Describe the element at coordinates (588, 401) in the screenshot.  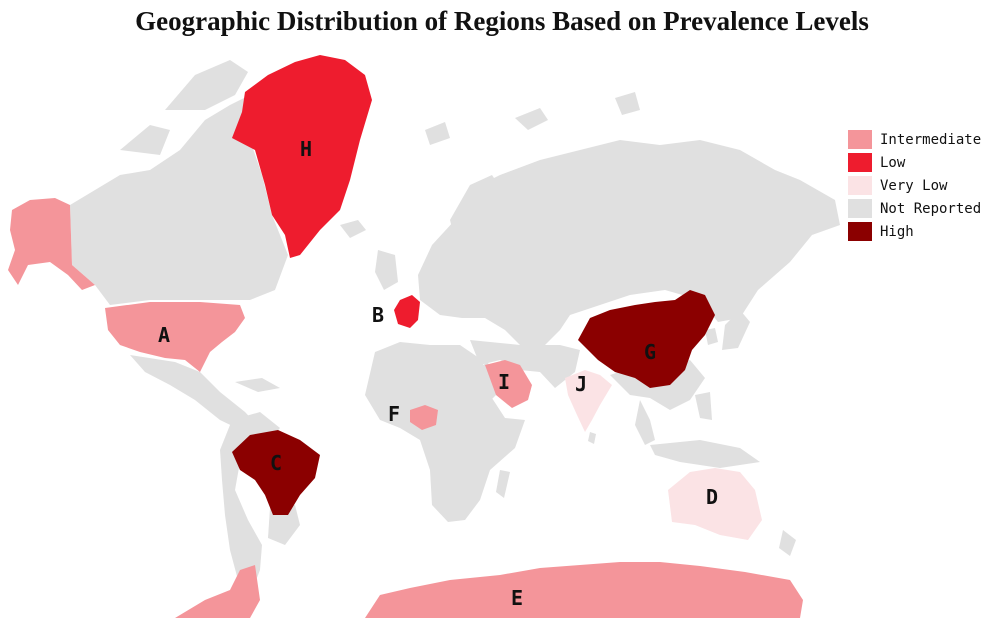
I see `region-india` at that location.